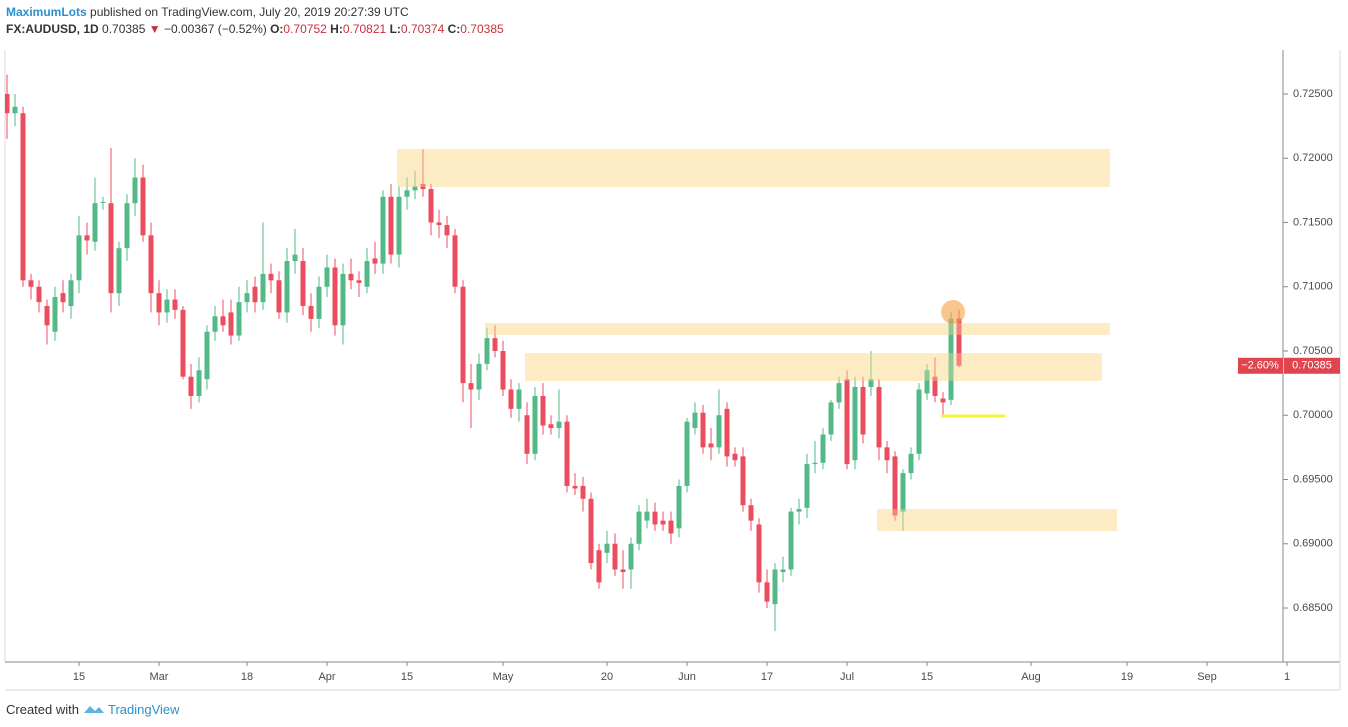 The image size is (1348, 727). Describe the element at coordinates (1313, 94) in the screenshot. I see `y-tick-label: 0.72500` at that location.